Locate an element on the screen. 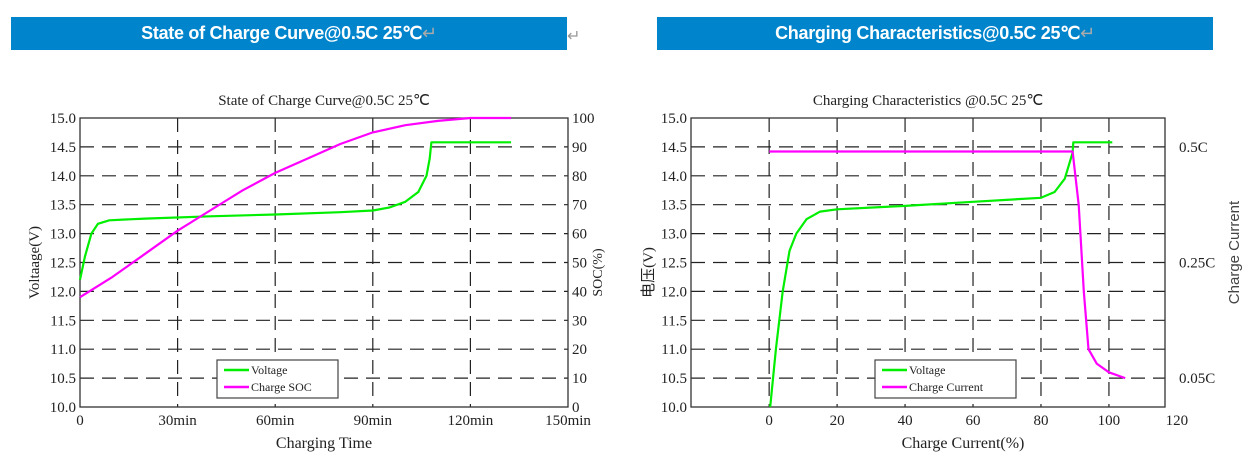  x-tick-label: 120min is located at coordinates (470, 421).